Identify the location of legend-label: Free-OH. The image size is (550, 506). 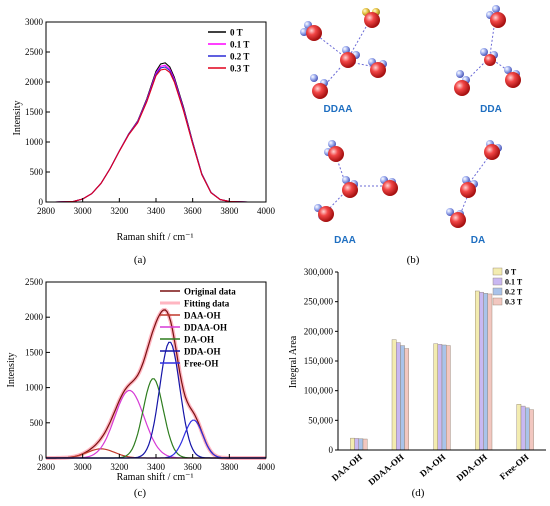
(201, 364).